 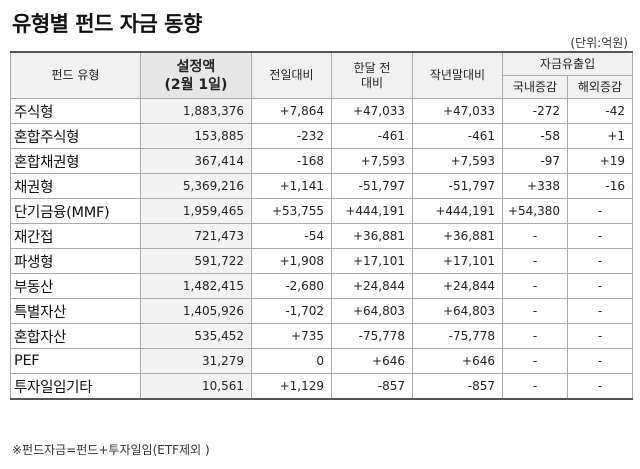 What do you see at coordinates (75, 361) in the screenshot?
I see `cell-fund-type: PEF` at bounding box center [75, 361].